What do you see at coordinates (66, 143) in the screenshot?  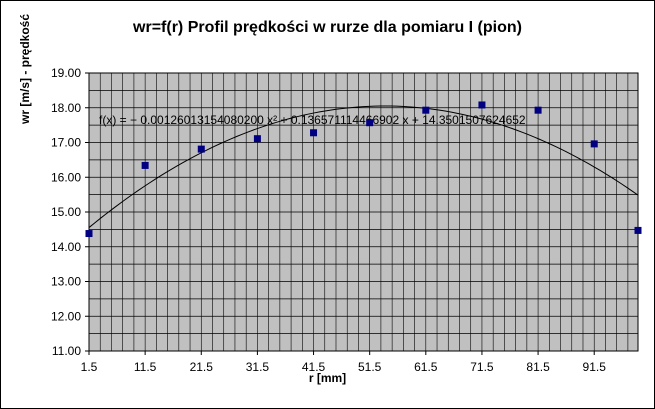 I see `y-tick-label: 17.00` at bounding box center [66, 143].